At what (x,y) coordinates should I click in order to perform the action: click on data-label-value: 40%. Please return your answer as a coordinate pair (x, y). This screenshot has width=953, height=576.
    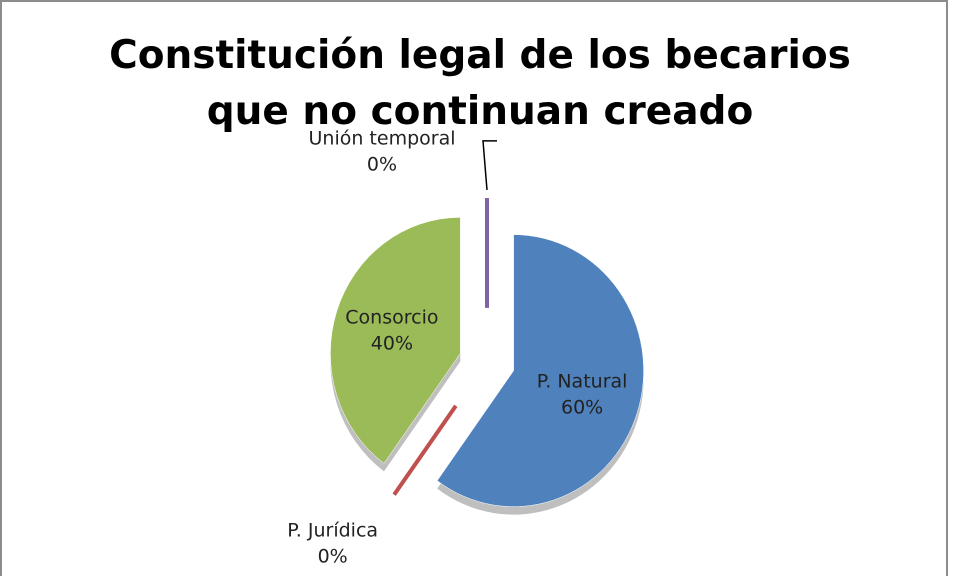
    Looking at the image, I should click on (392, 344).